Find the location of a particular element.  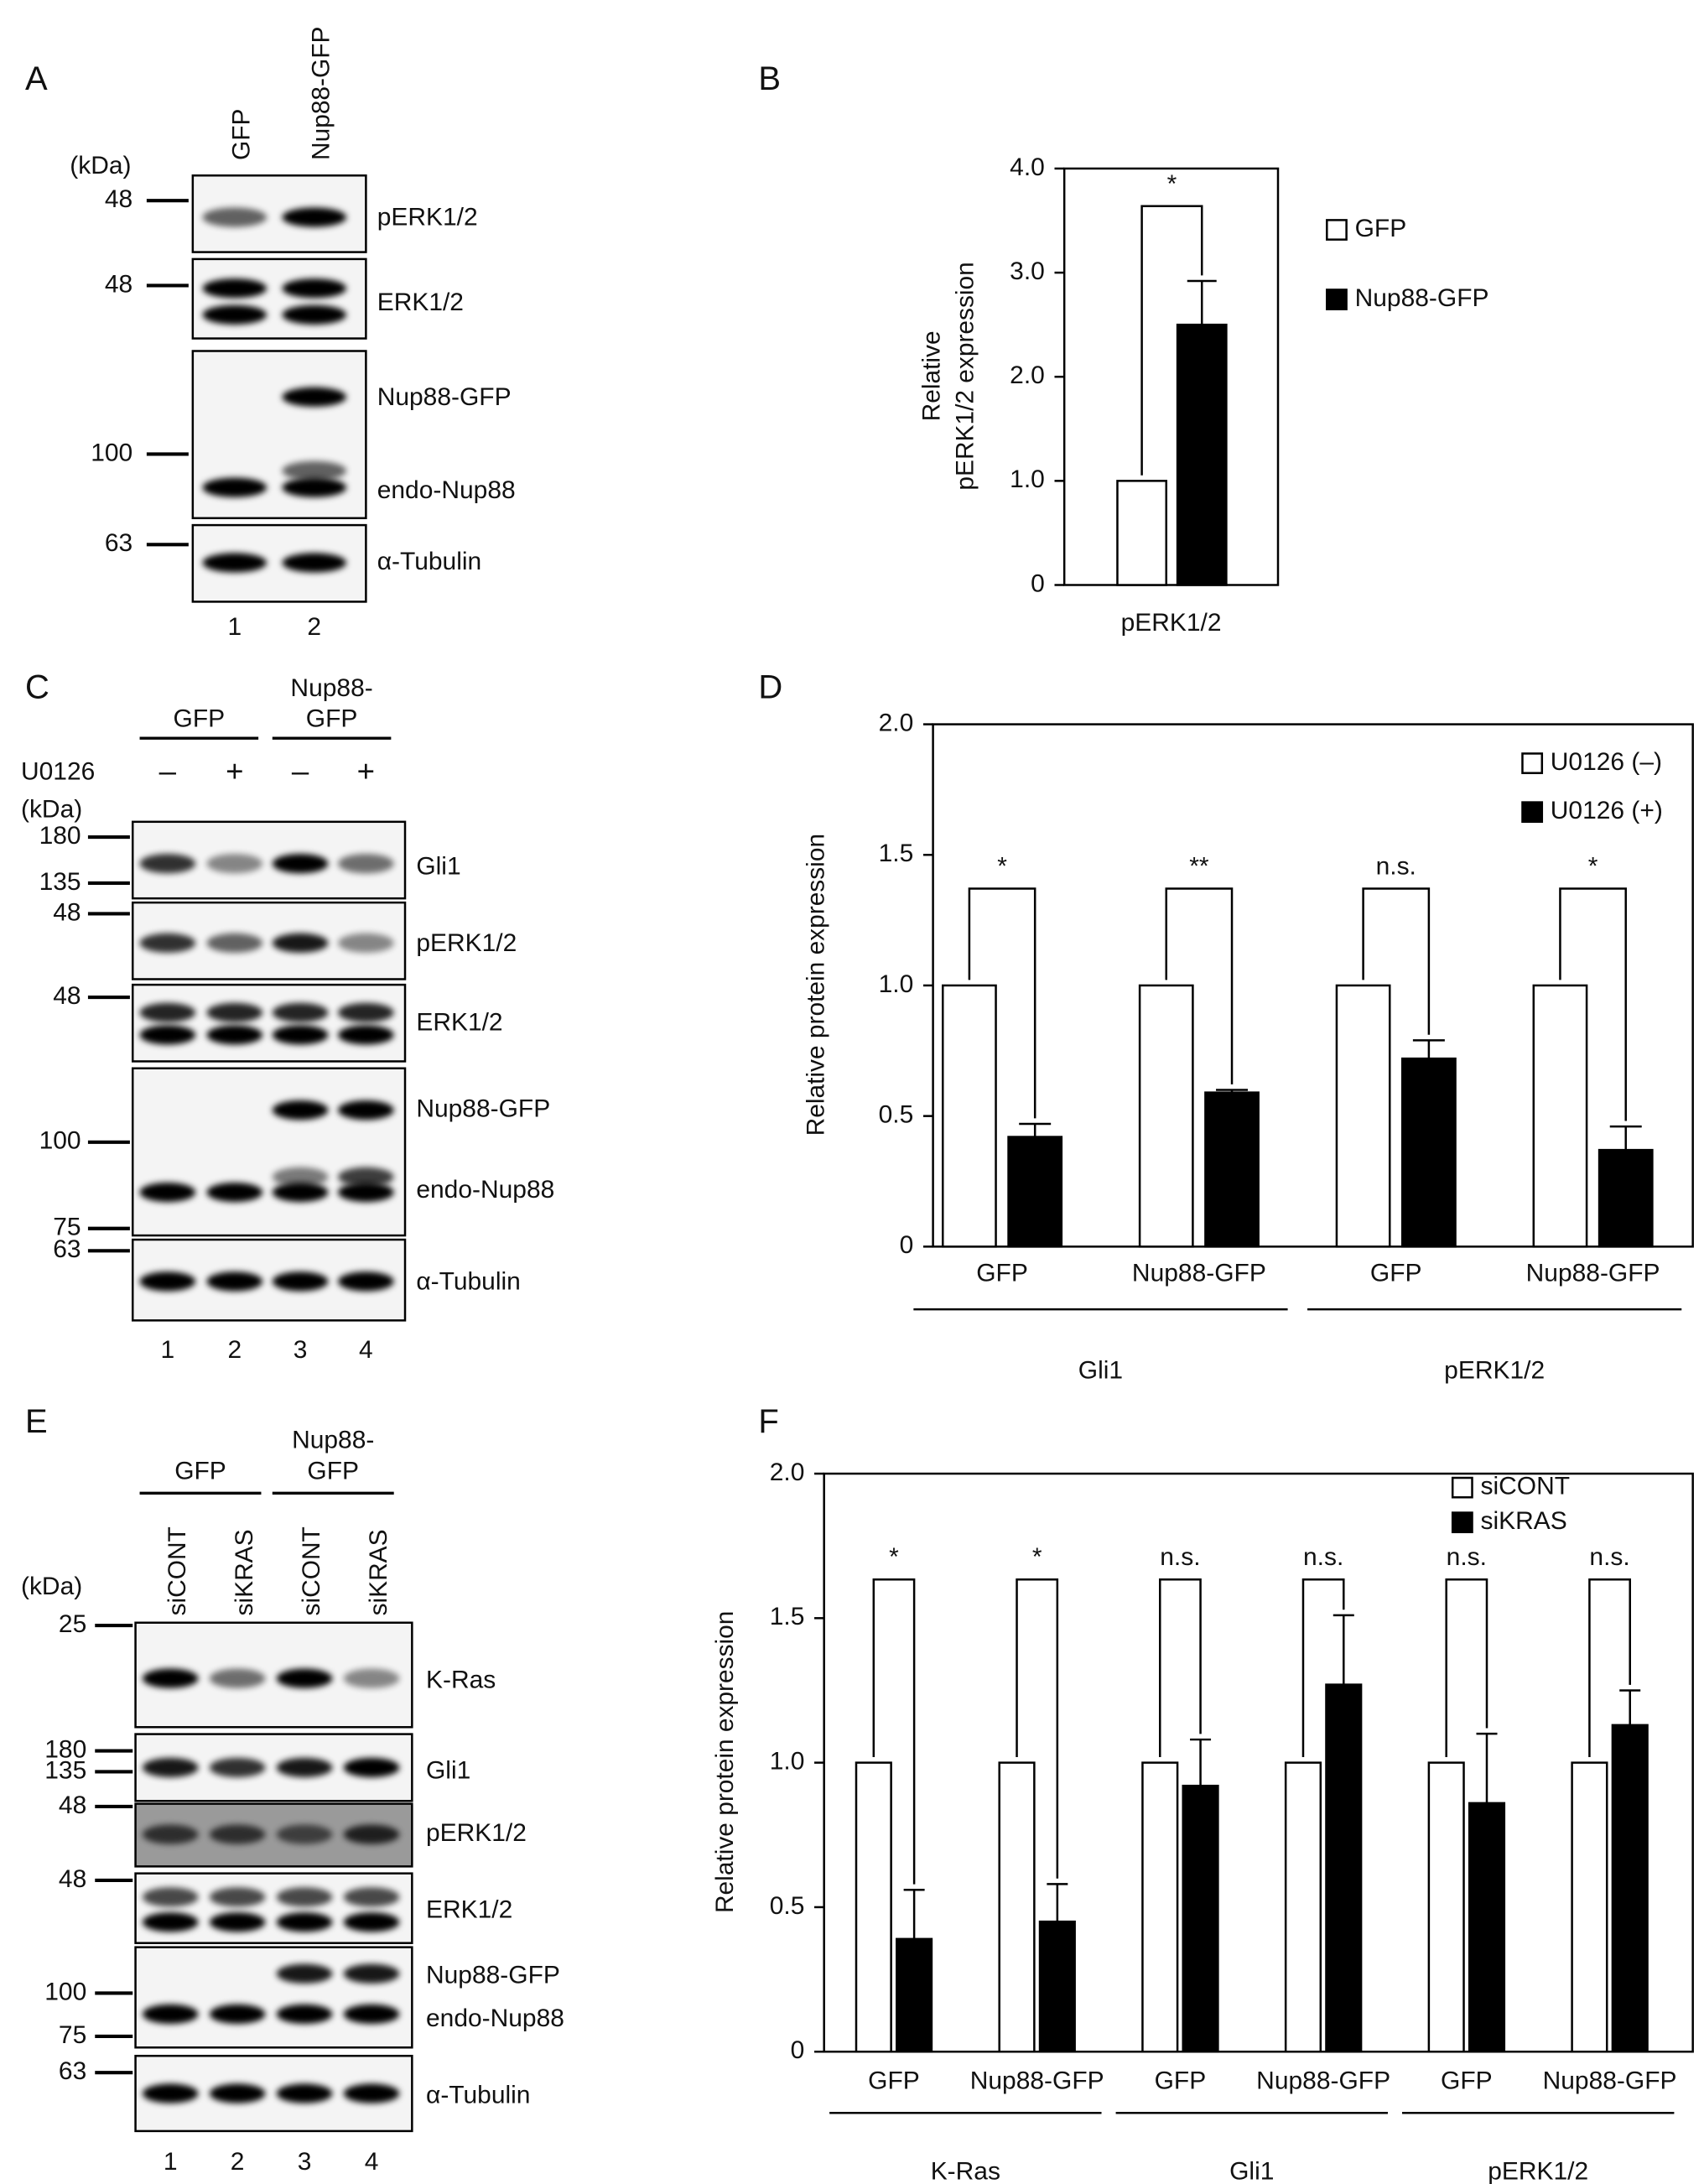

y-tick-label: 0 is located at coordinates (1038, 583).